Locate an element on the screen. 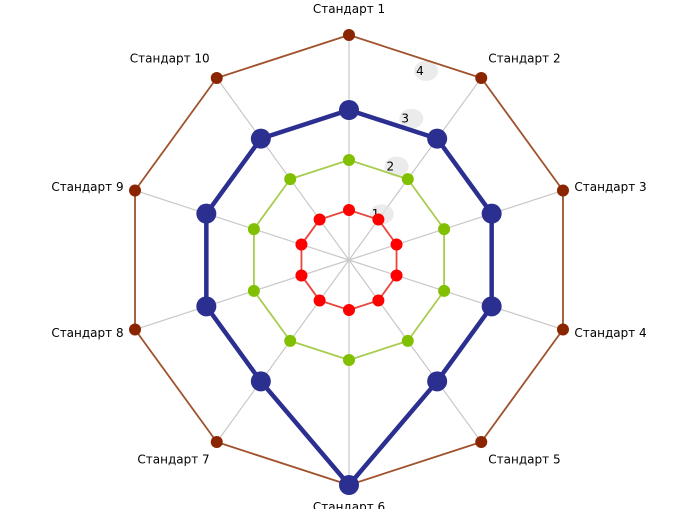 This screenshot has width=689, height=509. radial-tick-label: 4 is located at coordinates (420, 71).